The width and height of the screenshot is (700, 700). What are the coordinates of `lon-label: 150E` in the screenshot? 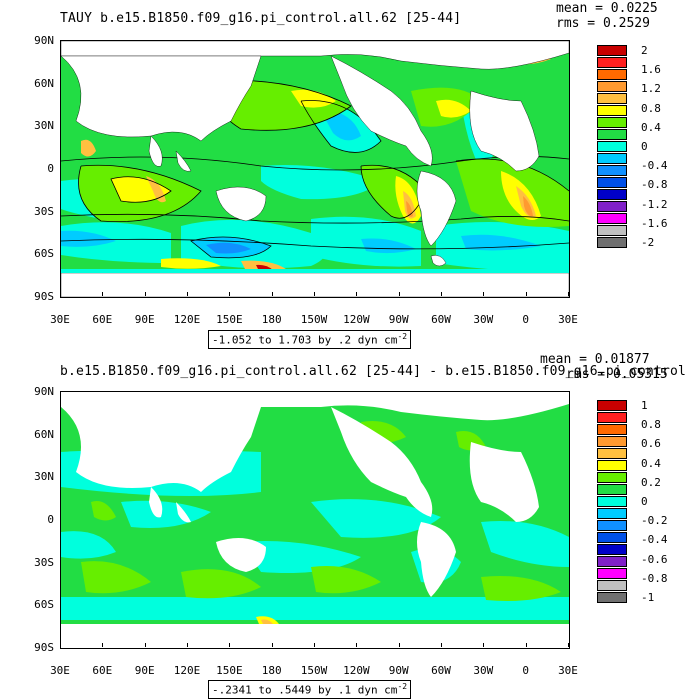 It's located at (229, 319).